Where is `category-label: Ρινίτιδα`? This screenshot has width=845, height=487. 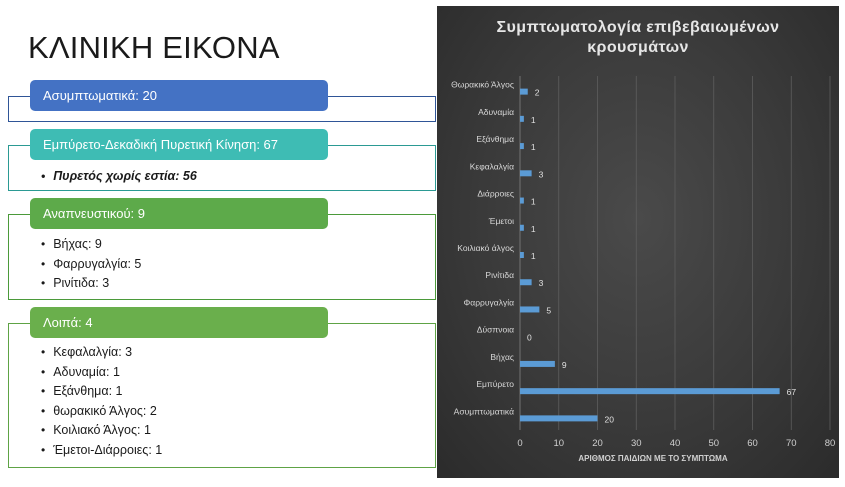 category-label: Ρινίτιδα is located at coordinates (499, 275).